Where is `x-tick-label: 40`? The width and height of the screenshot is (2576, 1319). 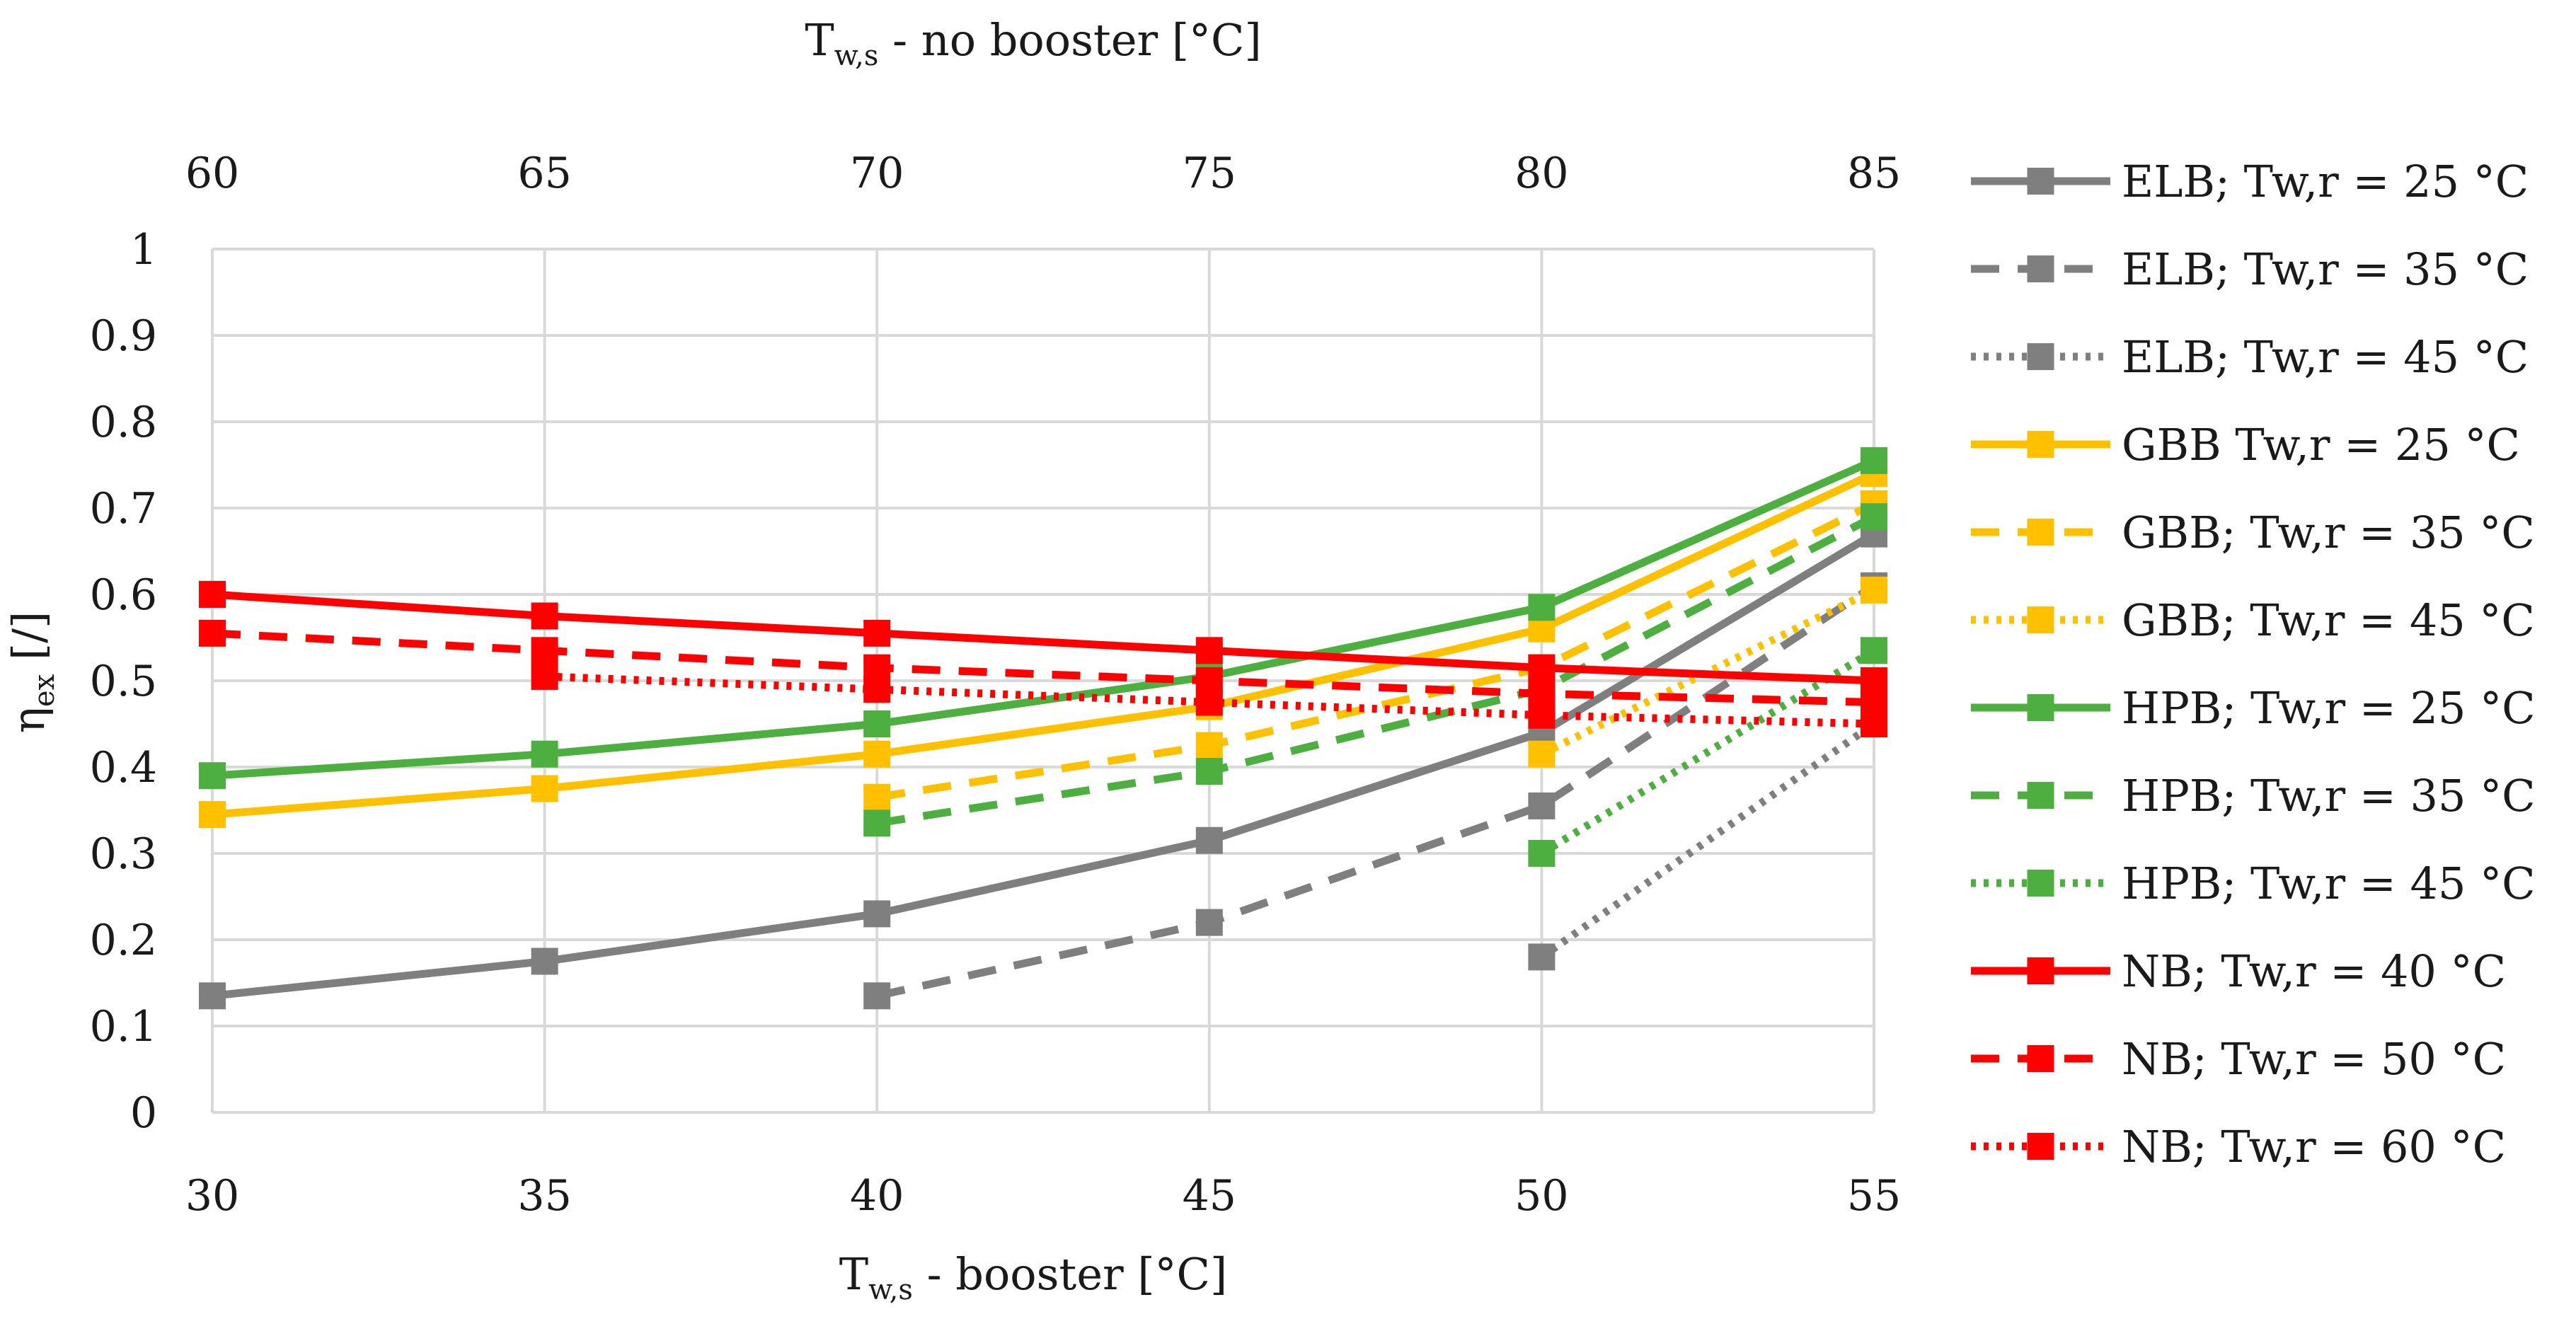 x-tick-label: 40 is located at coordinates (877, 1196).